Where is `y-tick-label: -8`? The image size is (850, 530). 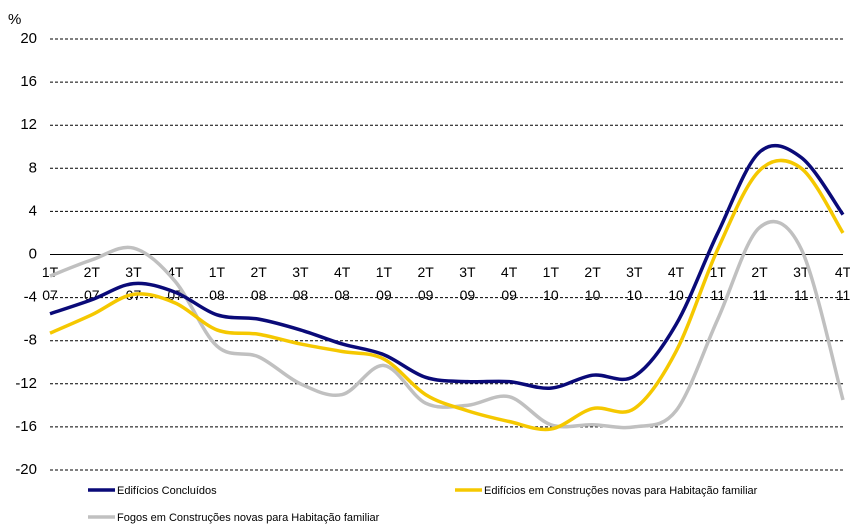
y-tick-label: -8 is located at coordinates (30, 340).